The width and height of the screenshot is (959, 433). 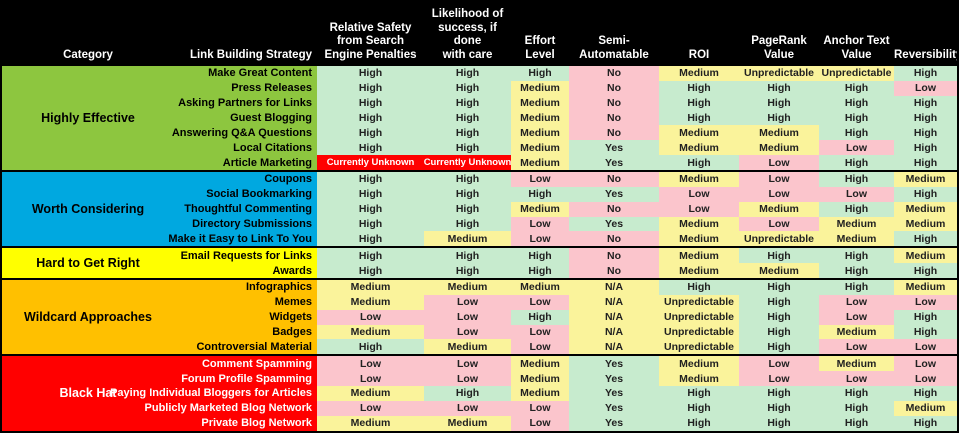 What do you see at coordinates (779, 271) in the screenshot?
I see `value-cell-awards-pagerank: Medium` at bounding box center [779, 271].